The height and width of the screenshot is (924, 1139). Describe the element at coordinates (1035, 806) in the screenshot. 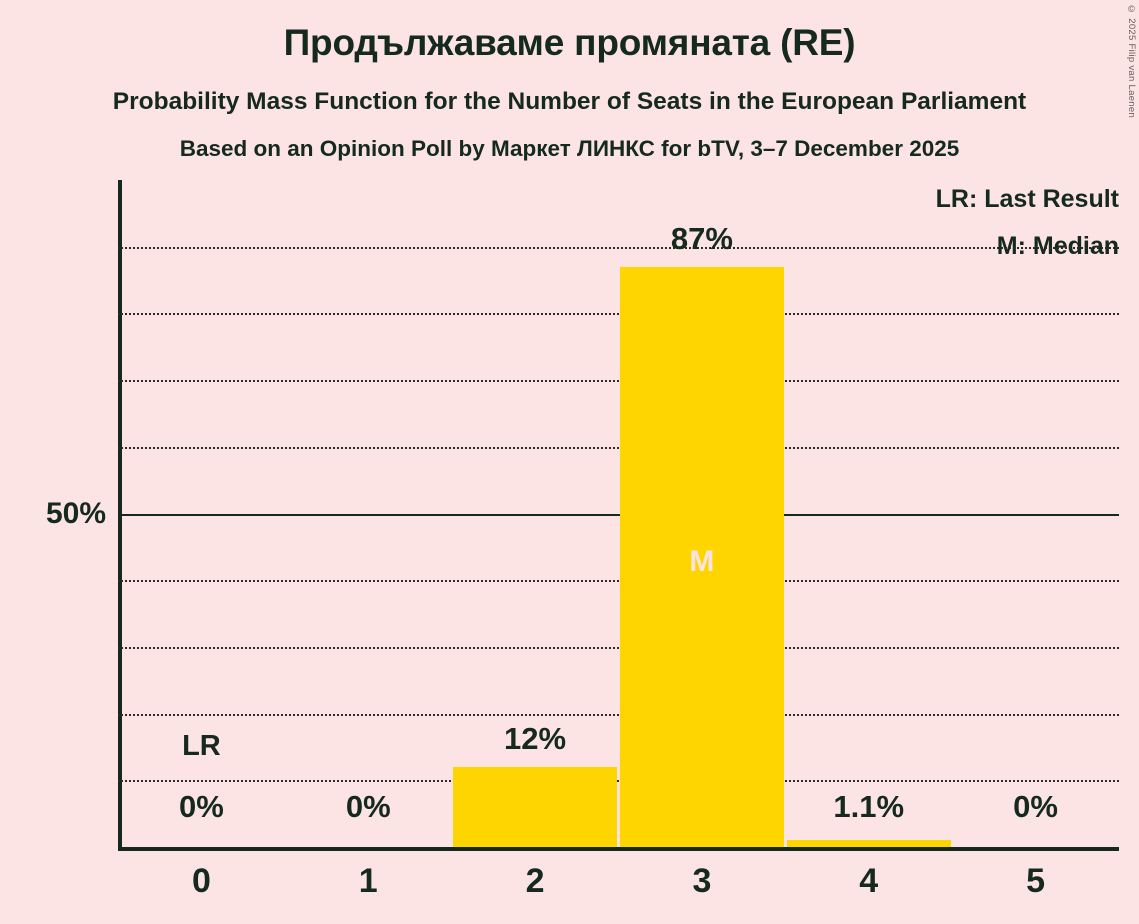

I see `value-label-5: 0%` at that location.